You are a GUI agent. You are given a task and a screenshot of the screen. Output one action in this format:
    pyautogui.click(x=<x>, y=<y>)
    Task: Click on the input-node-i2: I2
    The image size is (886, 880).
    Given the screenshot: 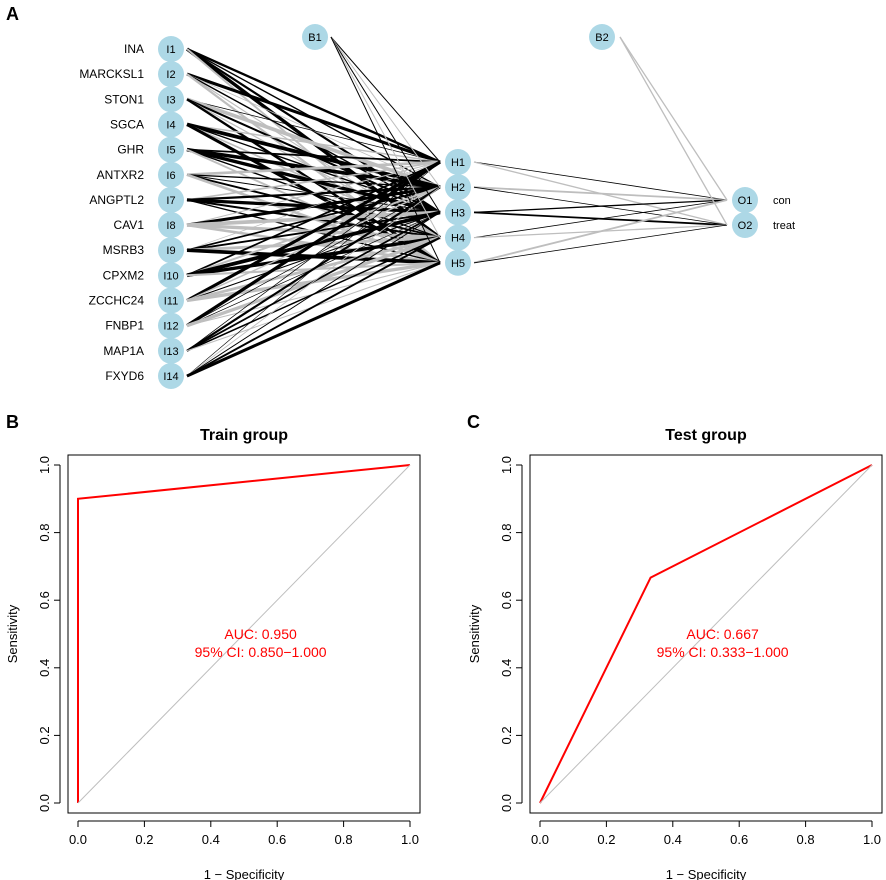 What is the action you would take?
    pyautogui.click(x=171, y=74)
    